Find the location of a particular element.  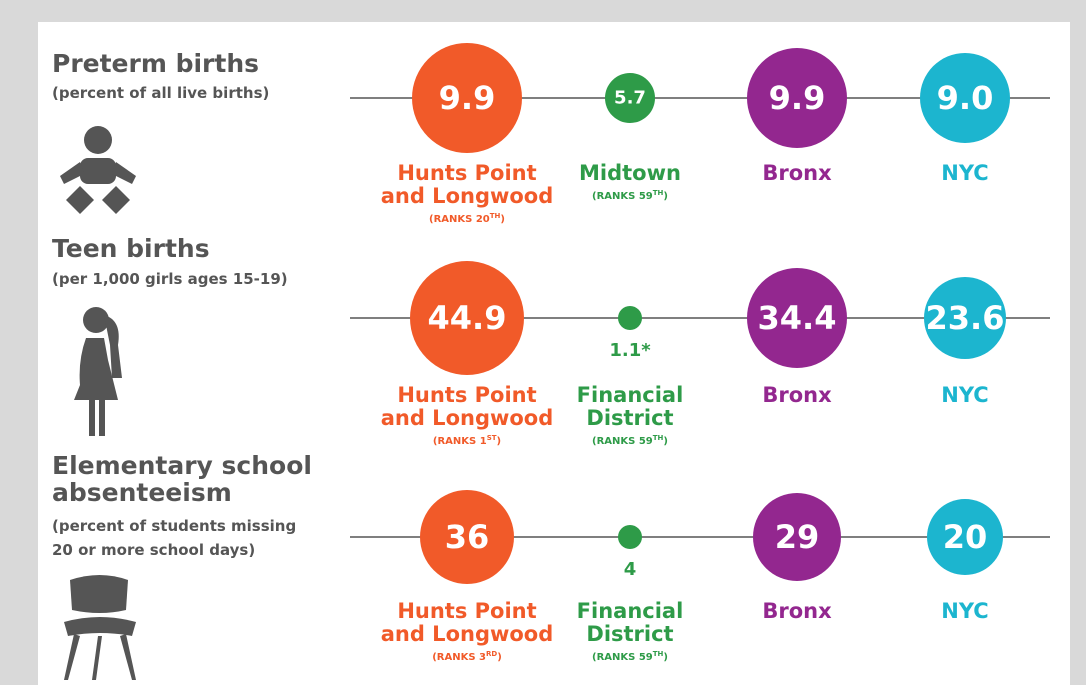

rank: (RANKS 20TH) is located at coordinates (467, 218).